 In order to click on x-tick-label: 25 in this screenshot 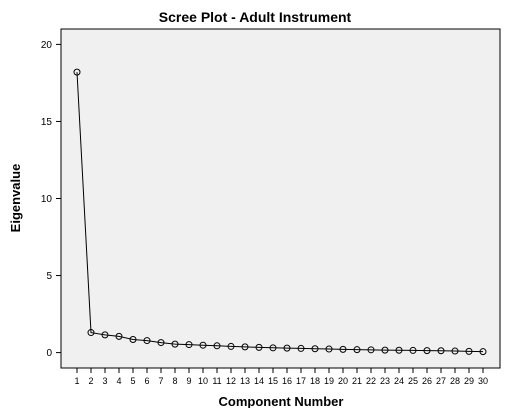, I will do `click(413, 381)`.